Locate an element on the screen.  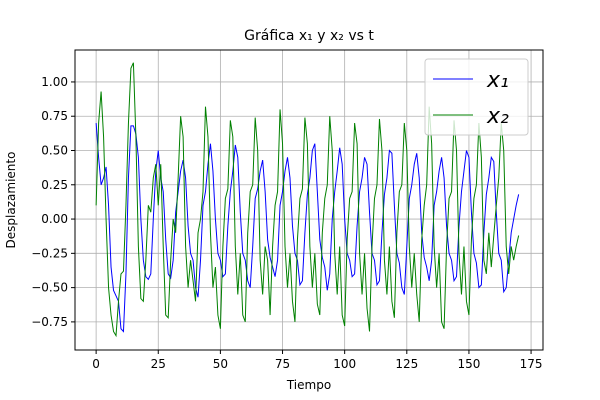
legend-box is located at coordinates (476, 97).